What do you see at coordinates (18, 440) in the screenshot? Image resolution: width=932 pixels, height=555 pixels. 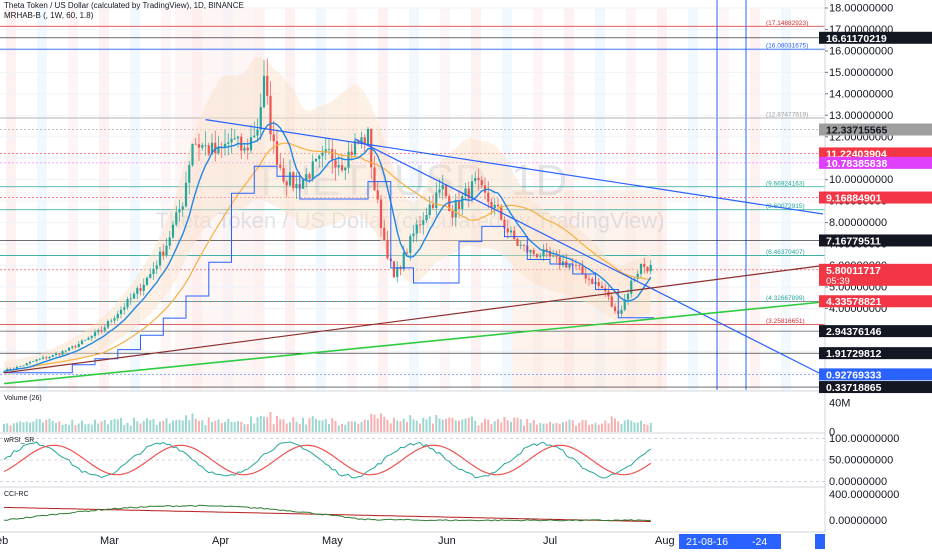 I see `pane-title: wRSI_SR` at bounding box center [18, 440].